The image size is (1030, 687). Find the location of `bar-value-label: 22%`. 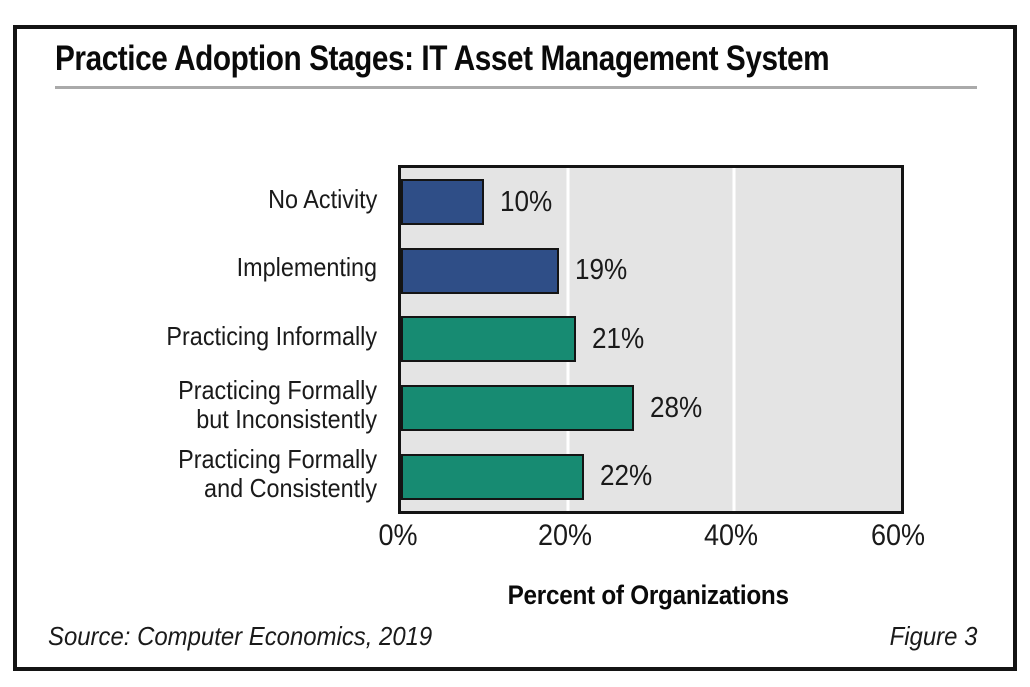

bar-value-label: 22% is located at coordinates (626, 476).